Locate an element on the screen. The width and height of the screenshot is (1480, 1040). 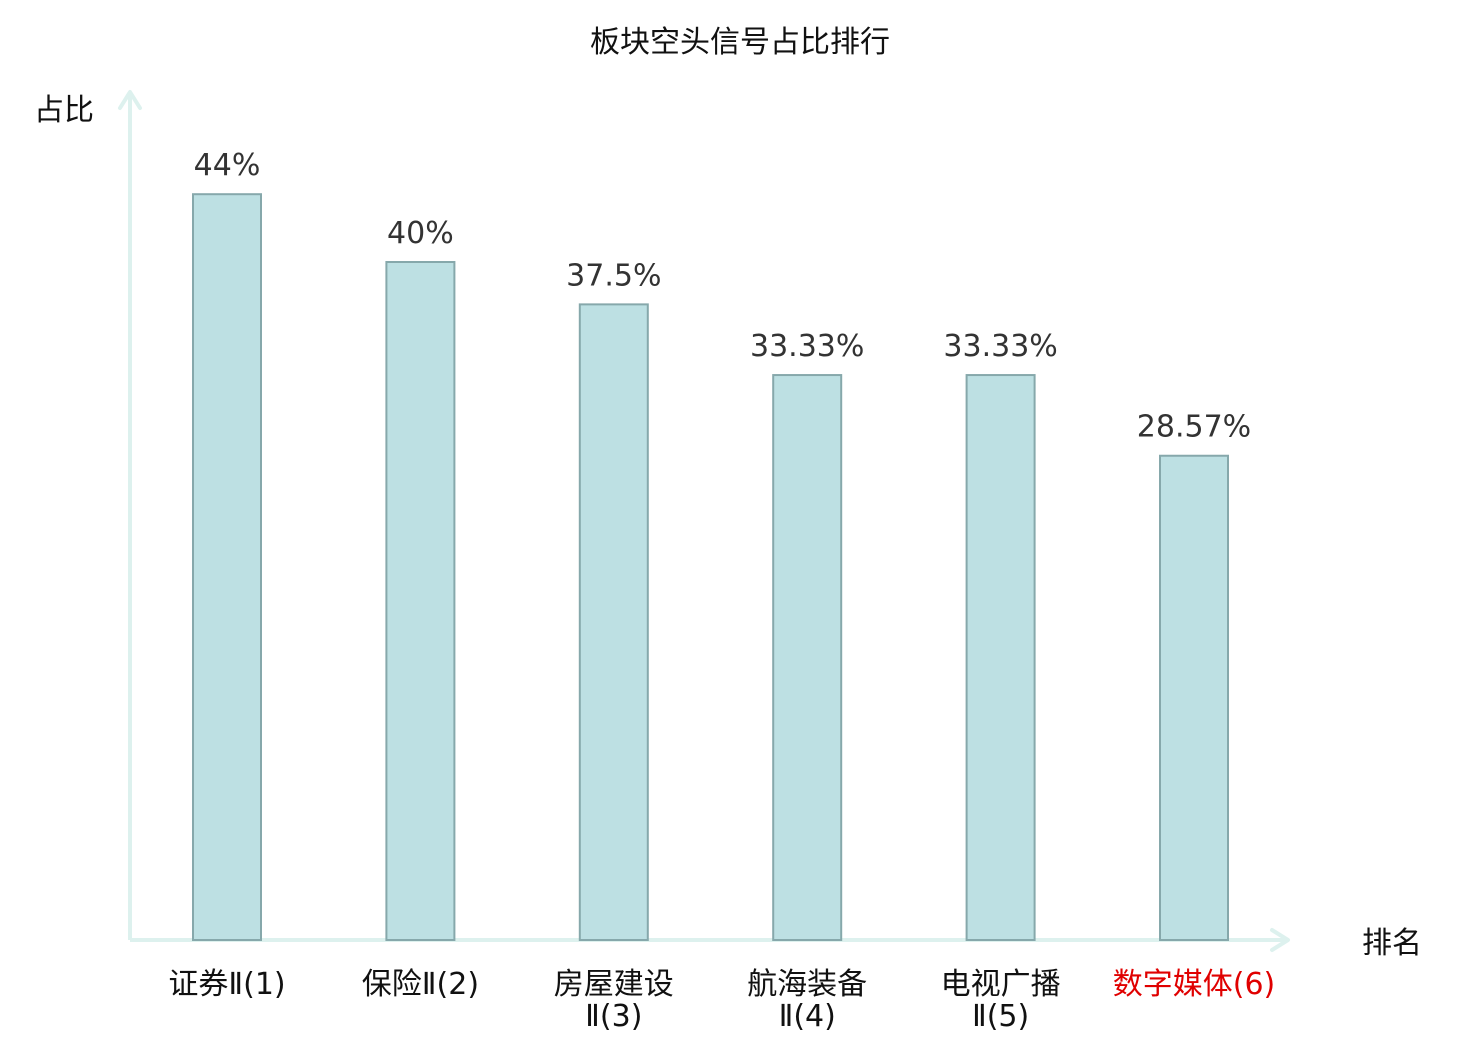
x-tick-label: Ⅱ(4) is located at coordinates (807, 1016).